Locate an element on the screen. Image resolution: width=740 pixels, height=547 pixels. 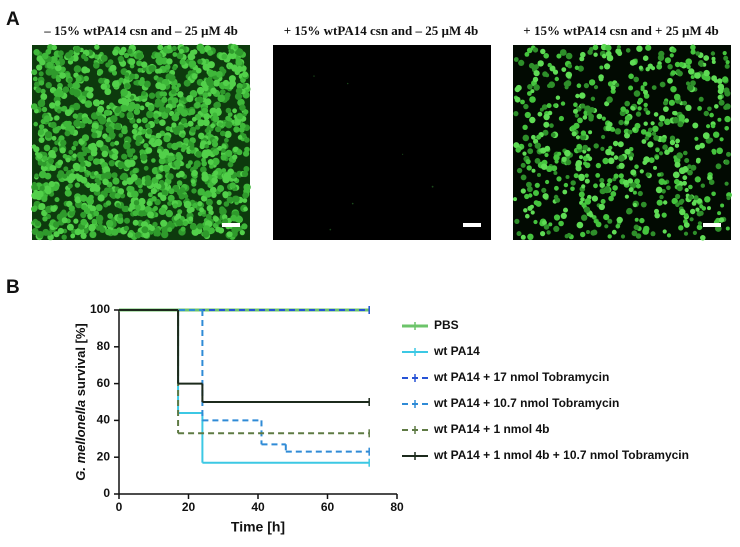
y-label-text: survival [%] is located at coordinates (80, 359).